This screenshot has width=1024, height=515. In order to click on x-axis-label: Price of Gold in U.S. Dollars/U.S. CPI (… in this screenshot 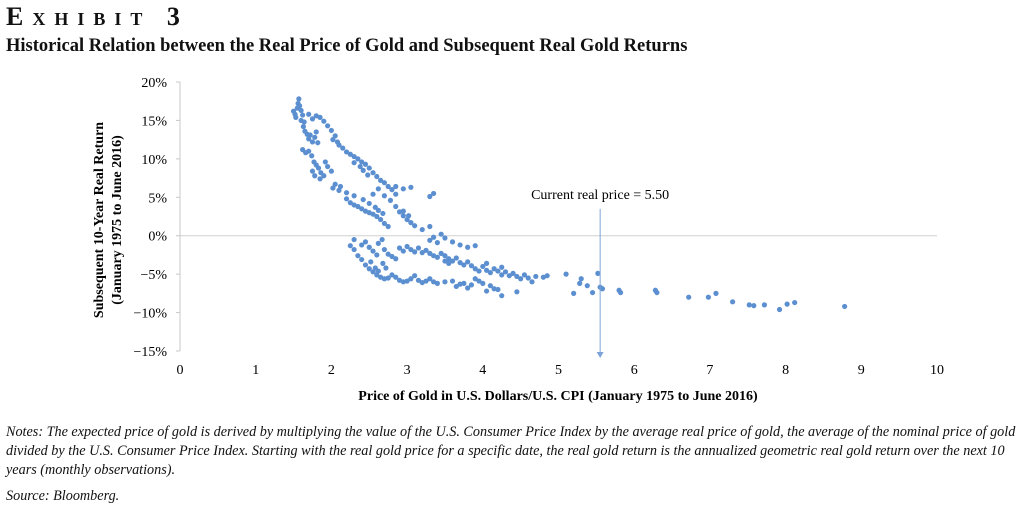, I will do `click(558, 396)`.